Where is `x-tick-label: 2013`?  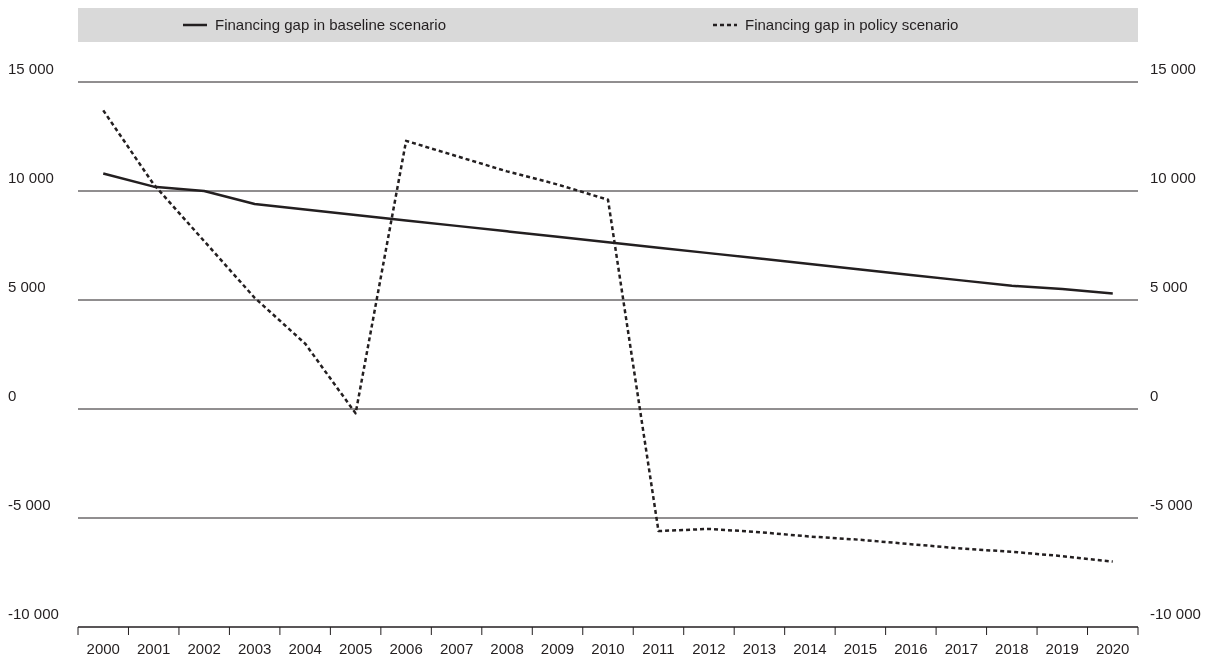 x-tick-label: 2013 is located at coordinates (759, 648).